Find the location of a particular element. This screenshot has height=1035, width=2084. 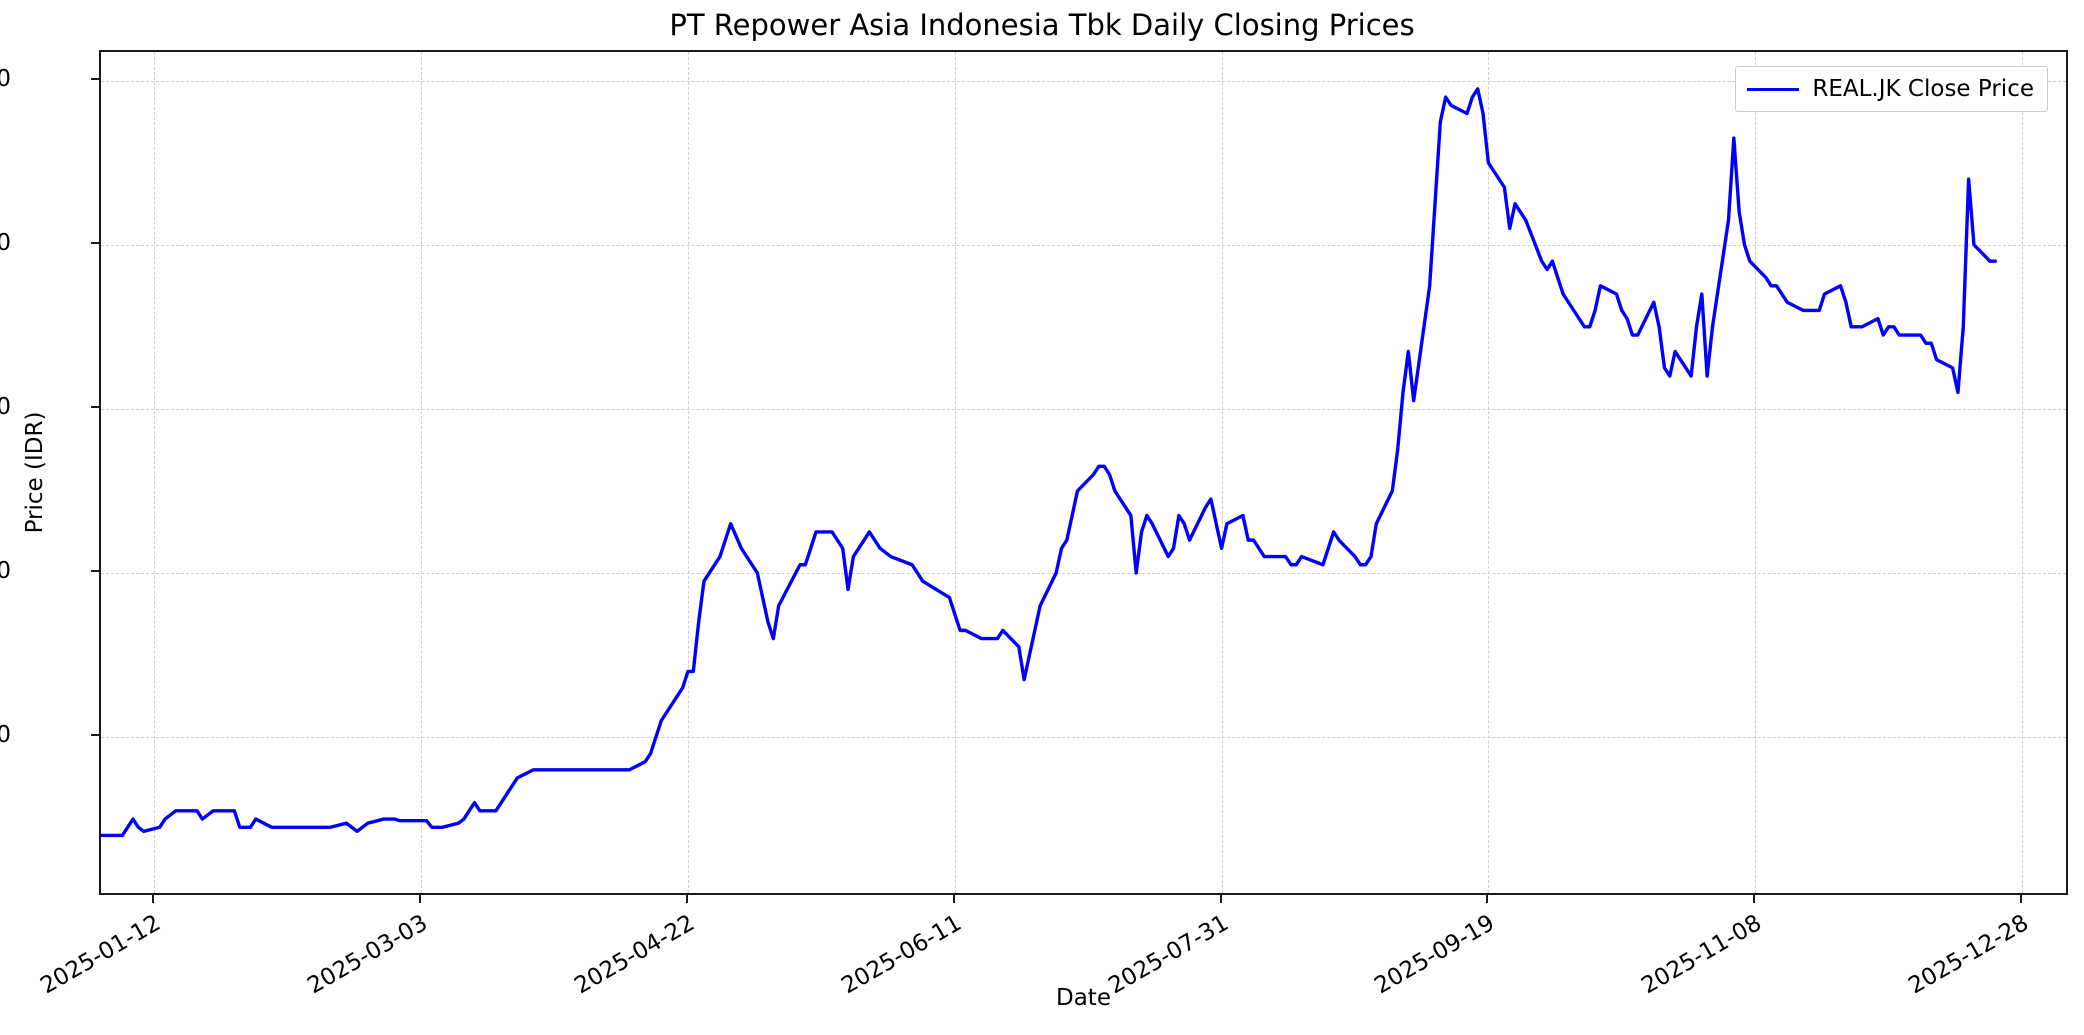

x-tick-label: 2025-03-03 is located at coordinates (368, 955).